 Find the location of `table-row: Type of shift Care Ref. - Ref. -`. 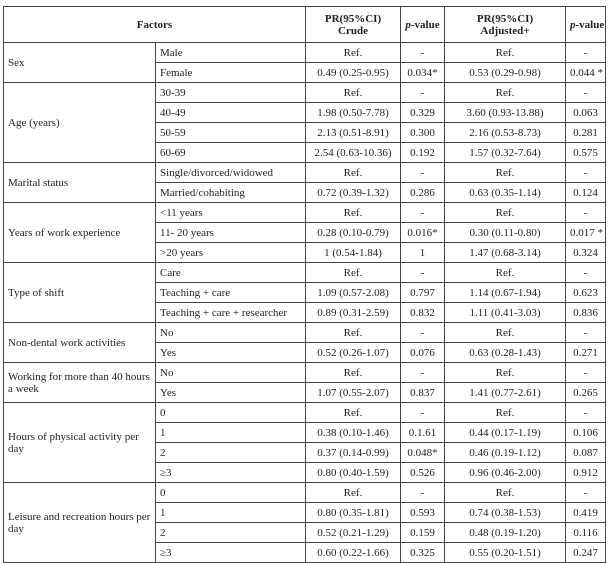

table-row: Type of shift Care Ref. - Ref. - is located at coordinates (304, 292).